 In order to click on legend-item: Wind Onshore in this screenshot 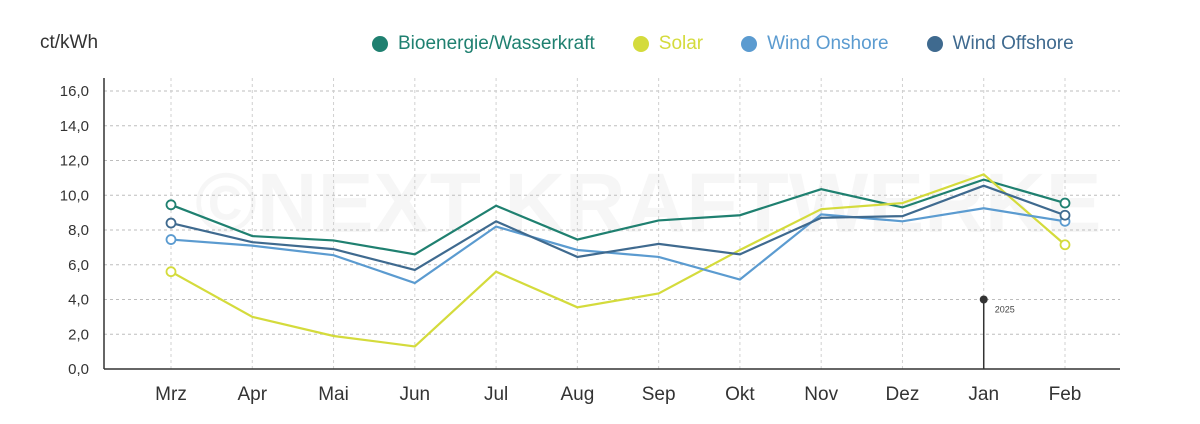, I will do `click(815, 44)`.